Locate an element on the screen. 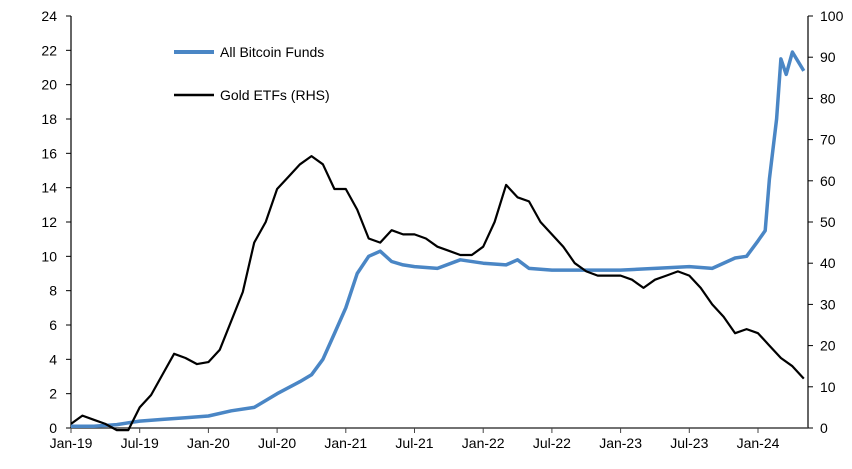 The height and width of the screenshot is (469, 852). x-tick-label: Jul-23 is located at coordinates (689, 443).